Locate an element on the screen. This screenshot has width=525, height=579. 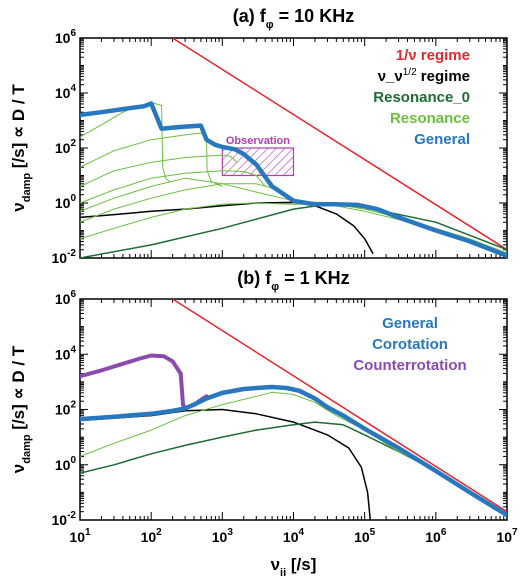
series-counterrotation-line is located at coordinates (143, 382).